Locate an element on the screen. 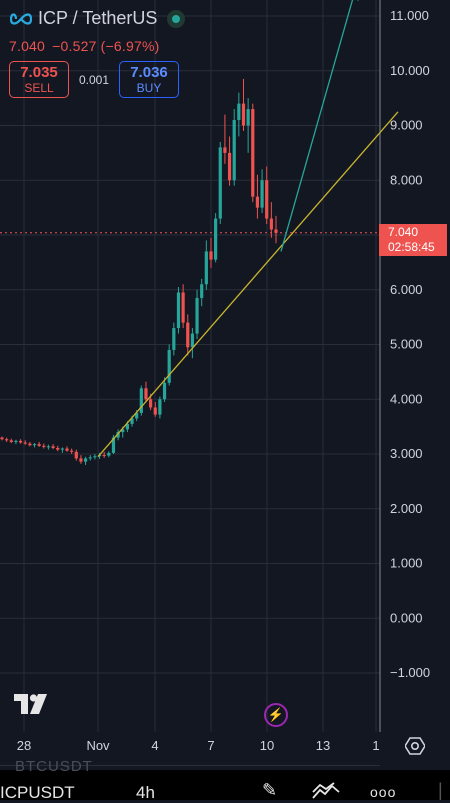 Image resolution: width=450 pixels, height=803 pixels. last-price-tag: 7.040 02:58:45 is located at coordinates (413, 240).